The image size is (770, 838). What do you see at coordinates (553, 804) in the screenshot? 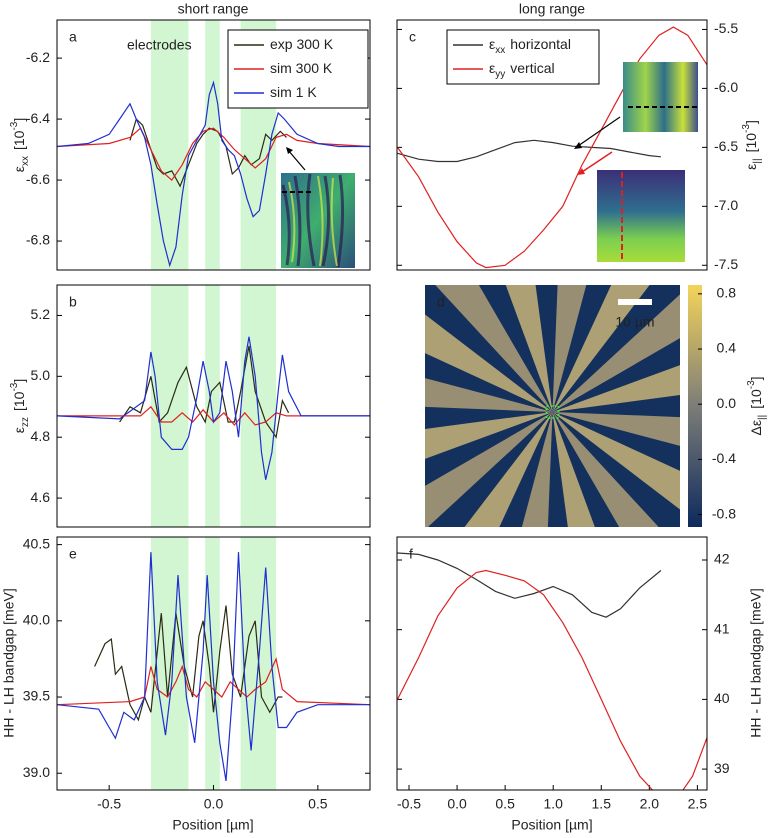
I see `x-tick-label: 1.0` at bounding box center [553, 804].